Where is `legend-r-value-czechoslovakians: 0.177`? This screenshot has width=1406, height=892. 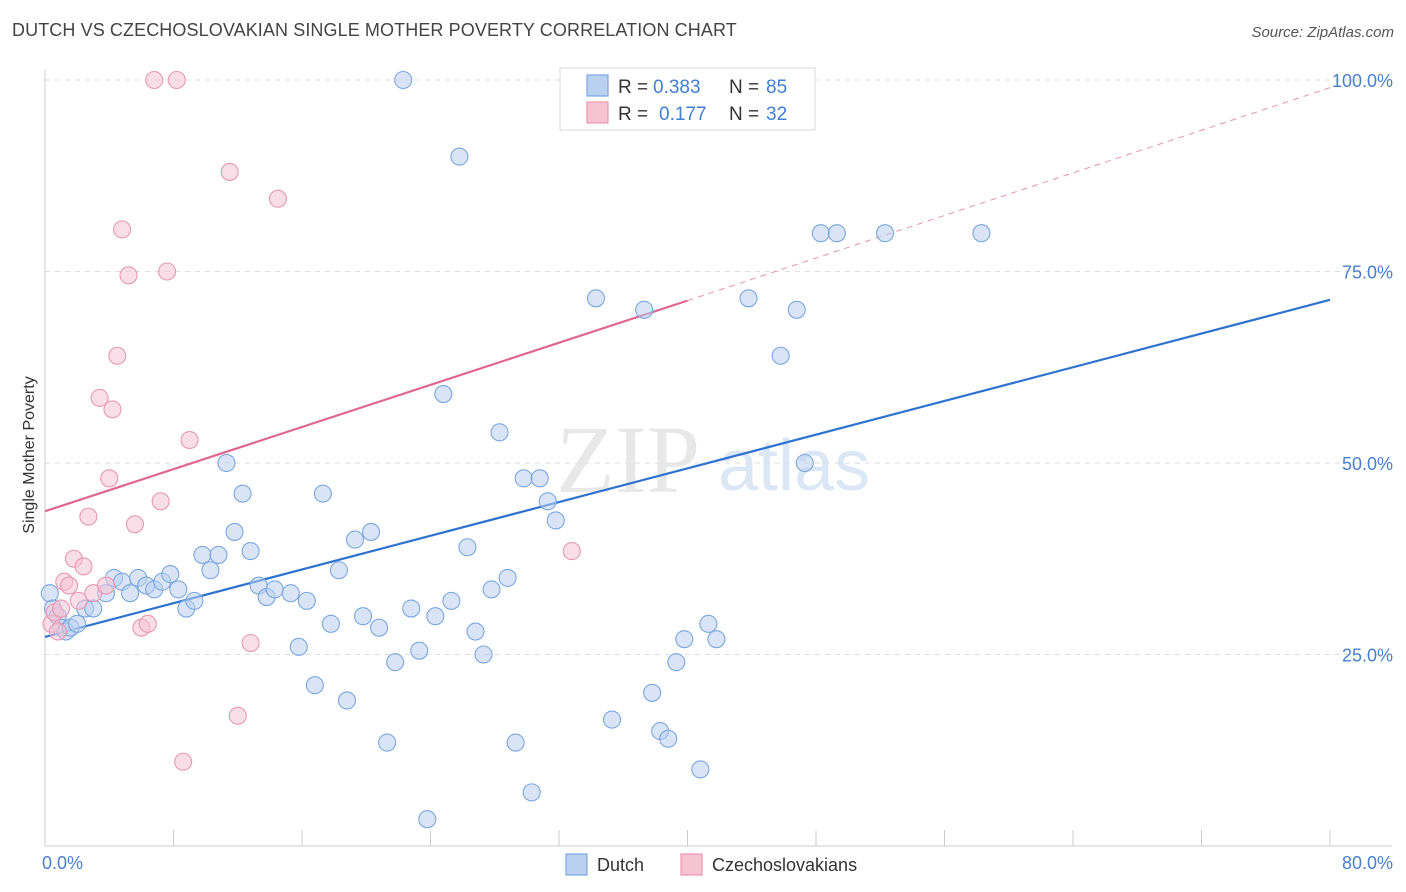 legend-r-value-czechoslovakians: 0.177 is located at coordinates (683, 114).